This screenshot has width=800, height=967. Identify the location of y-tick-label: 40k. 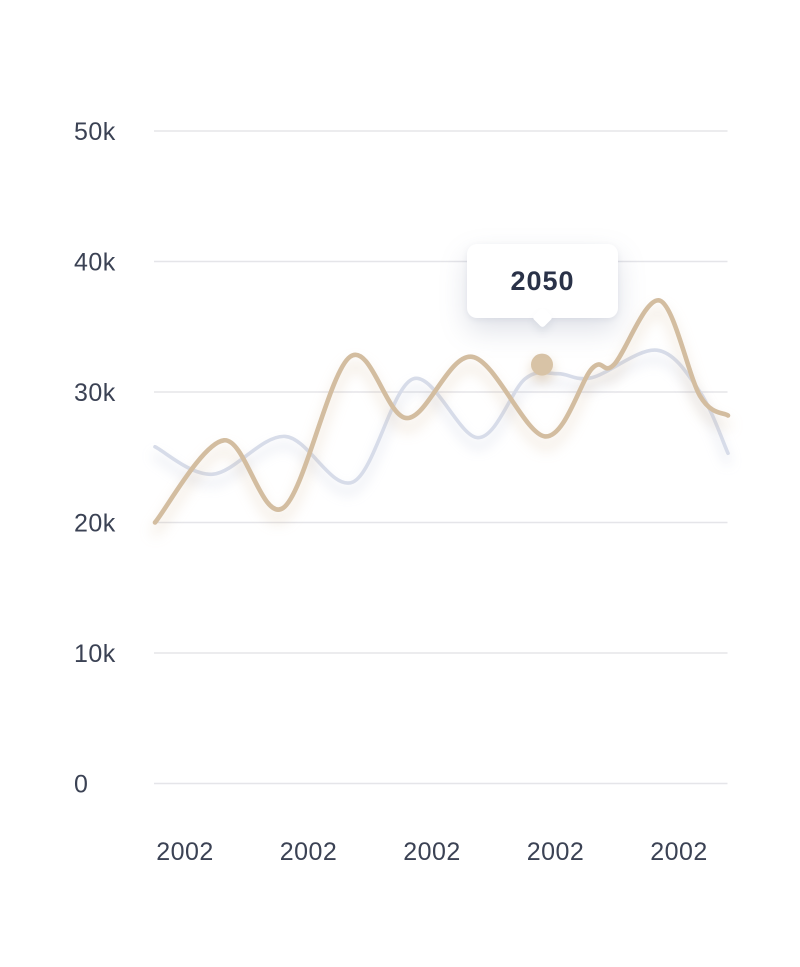
(95, 263).